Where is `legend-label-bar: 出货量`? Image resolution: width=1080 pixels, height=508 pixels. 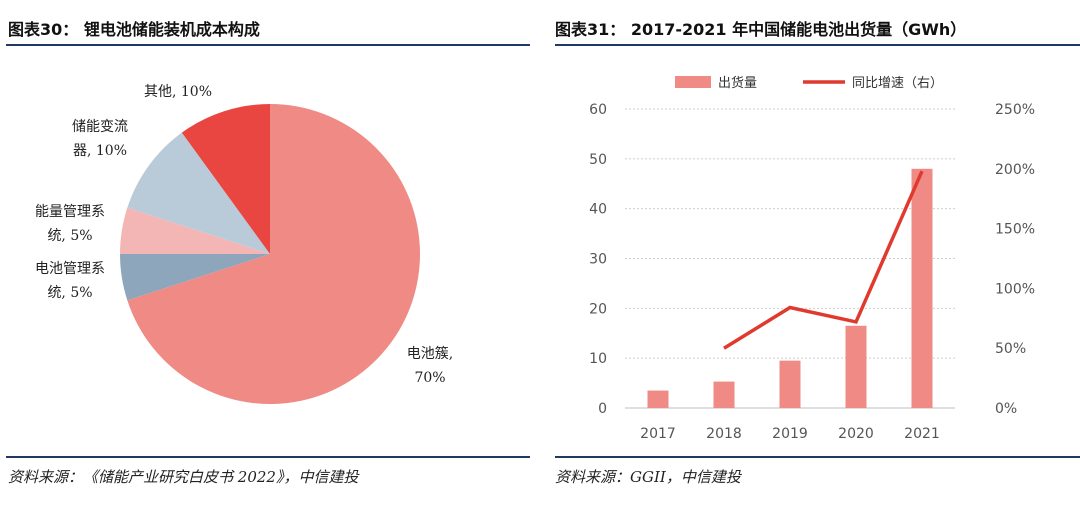
legend-label-bar: 出货量 is located at coordinates (737, 83).